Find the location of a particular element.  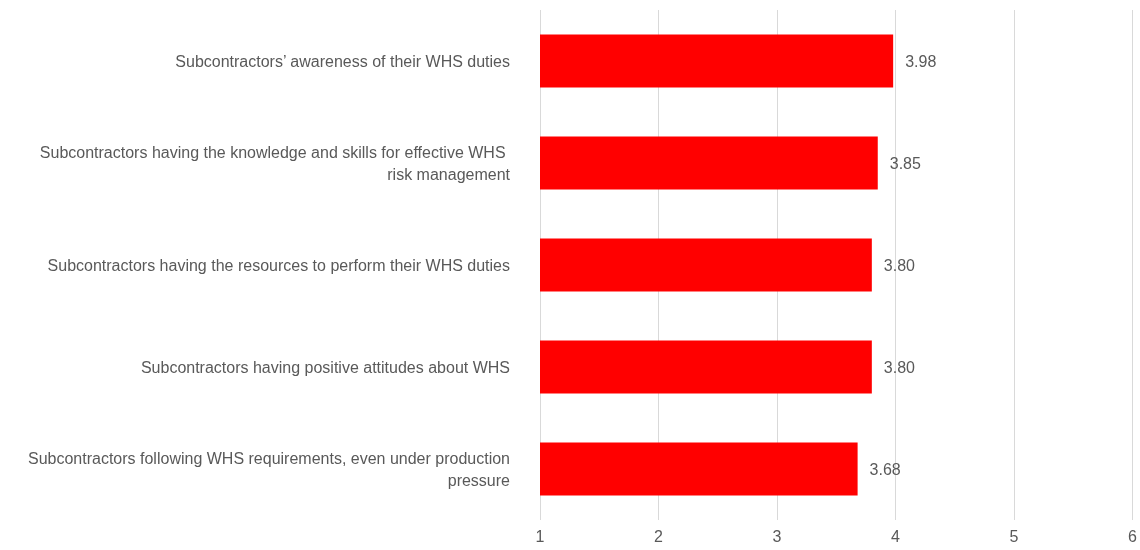

data-label: 3.85 is located at coordinates (905, 163).